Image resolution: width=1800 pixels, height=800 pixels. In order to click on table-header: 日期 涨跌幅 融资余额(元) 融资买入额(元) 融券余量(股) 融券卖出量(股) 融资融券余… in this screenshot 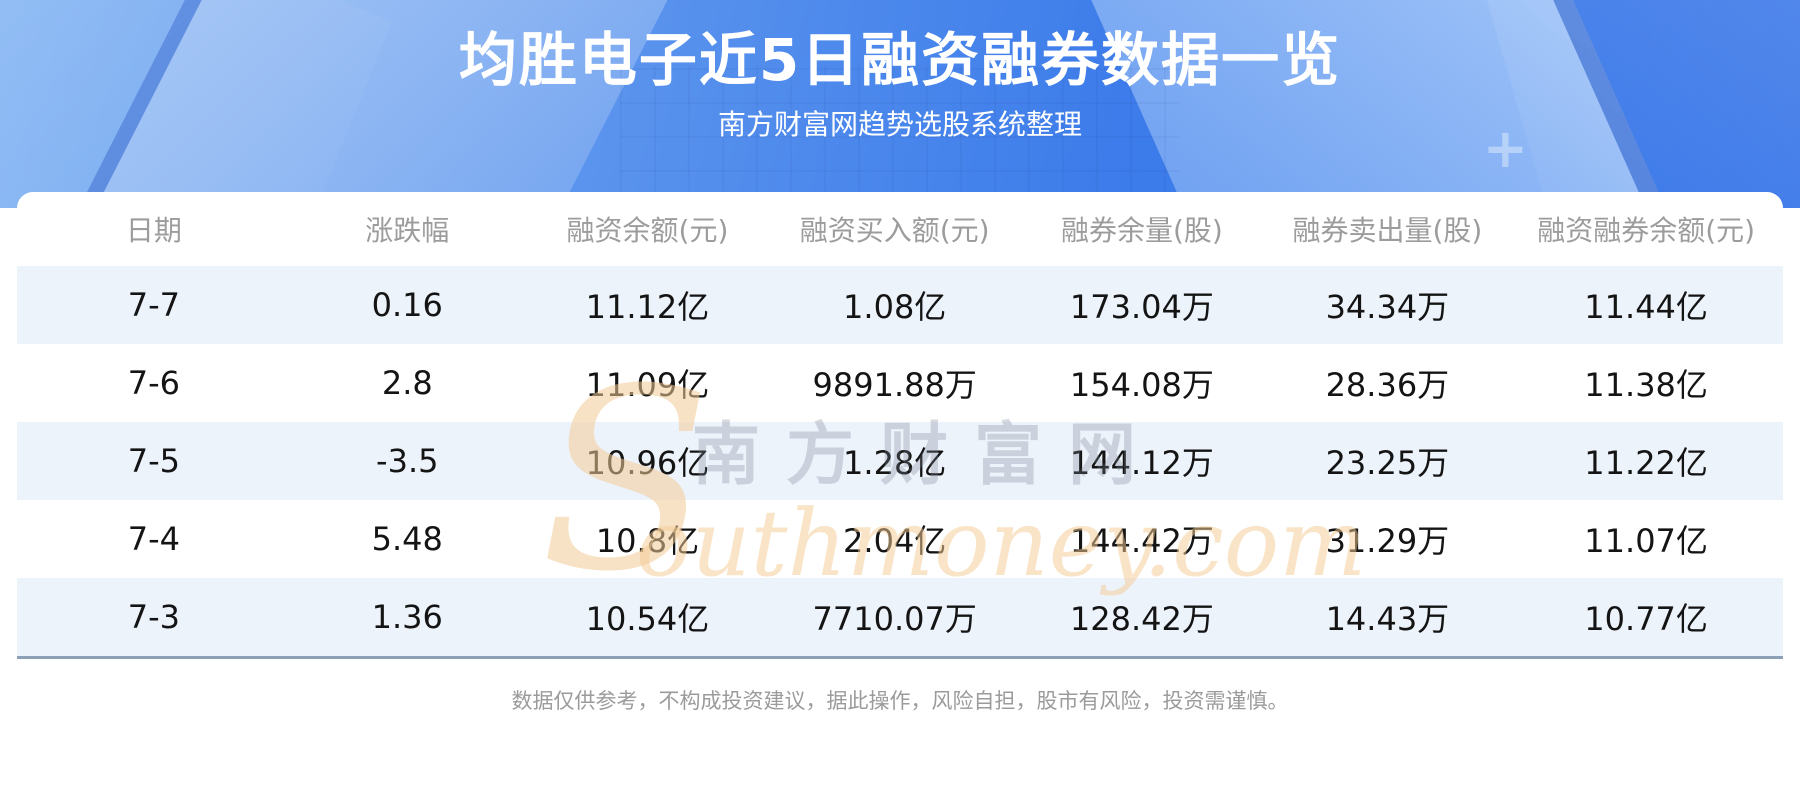, I will do `click(900, 229)`.